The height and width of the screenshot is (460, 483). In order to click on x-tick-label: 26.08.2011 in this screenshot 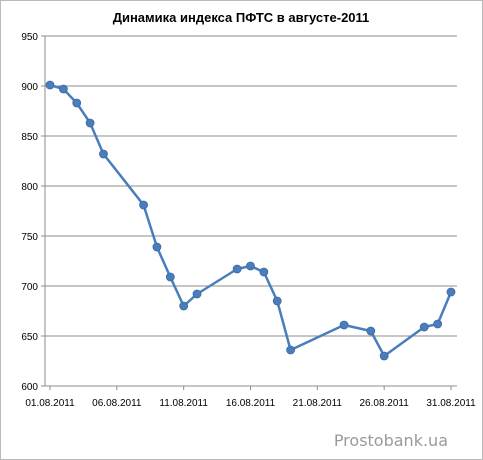, I will do `click(385, 403)`.